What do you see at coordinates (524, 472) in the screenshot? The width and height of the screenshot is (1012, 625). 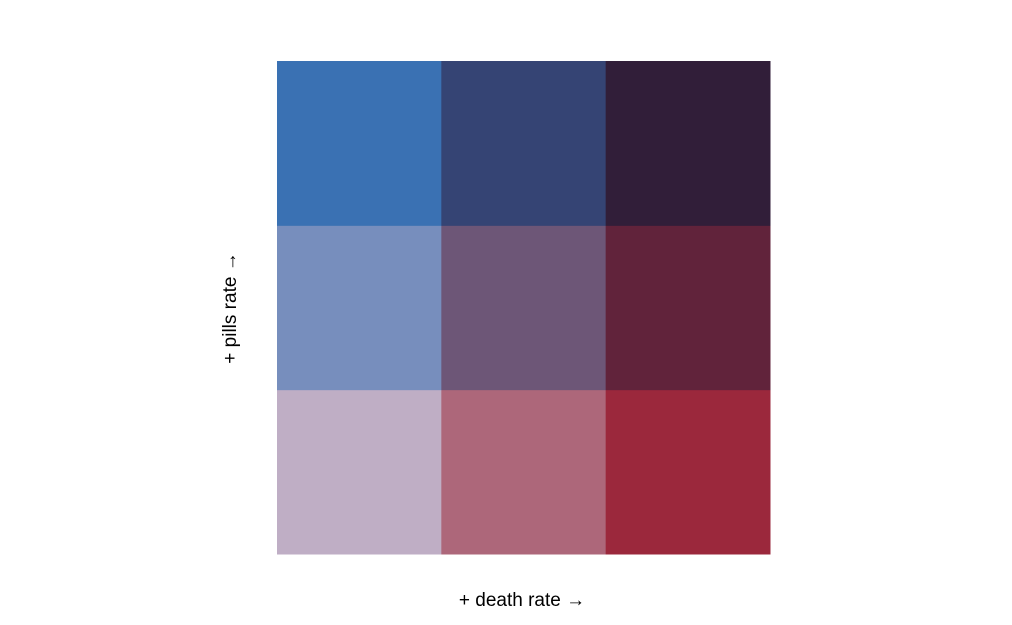 I see `legend-cell-x2-y1` at bounding box center [524, 472].